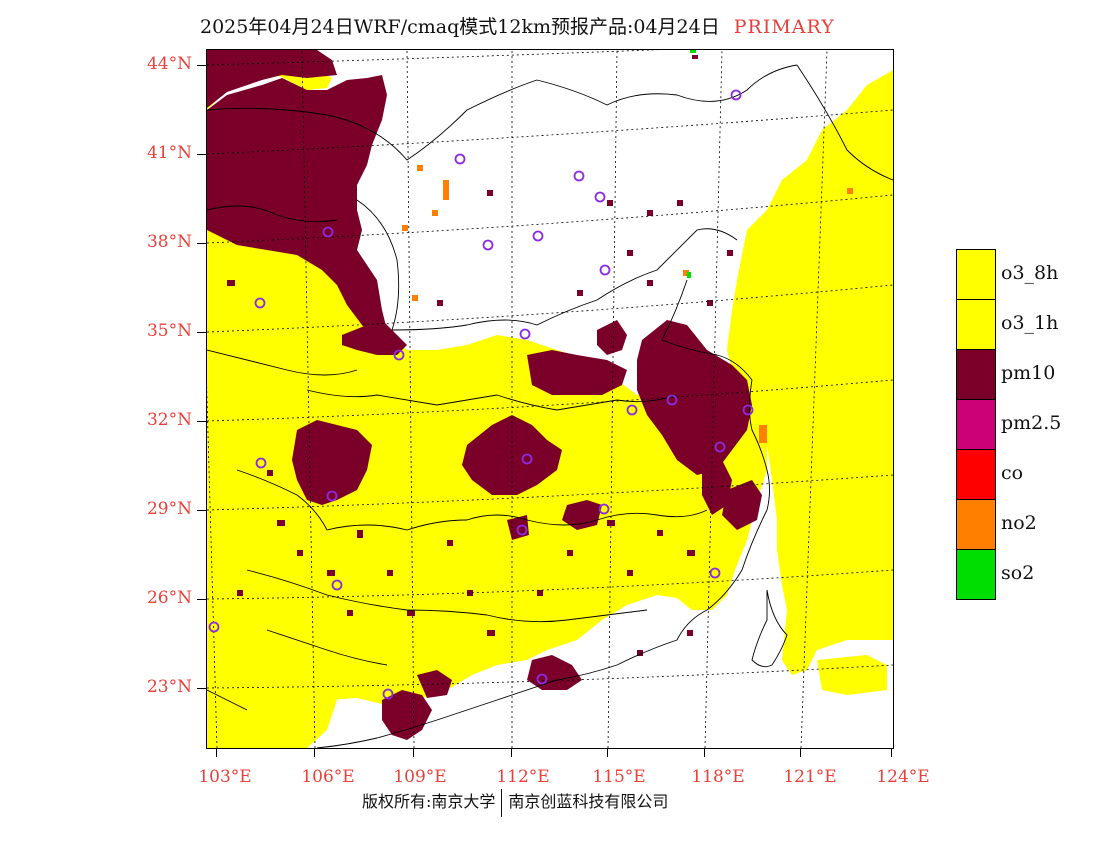  I want to click on lat-label-23: 23°N, so click(169, 687).